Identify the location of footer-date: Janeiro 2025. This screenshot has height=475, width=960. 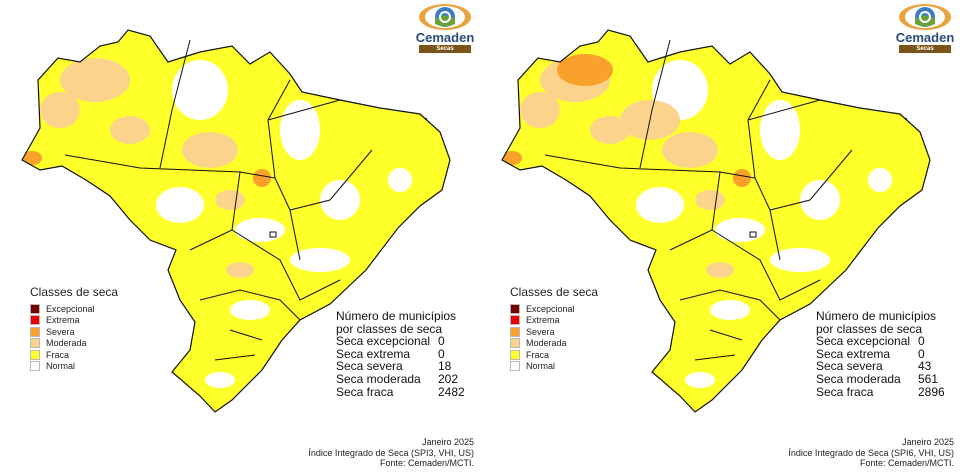
(447, 442).